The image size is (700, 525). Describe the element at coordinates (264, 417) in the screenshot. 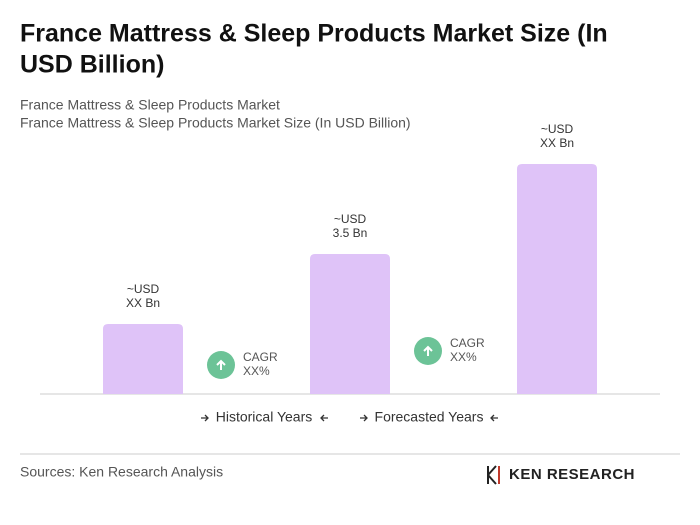

I see `period-label: Historical Years` at that location.